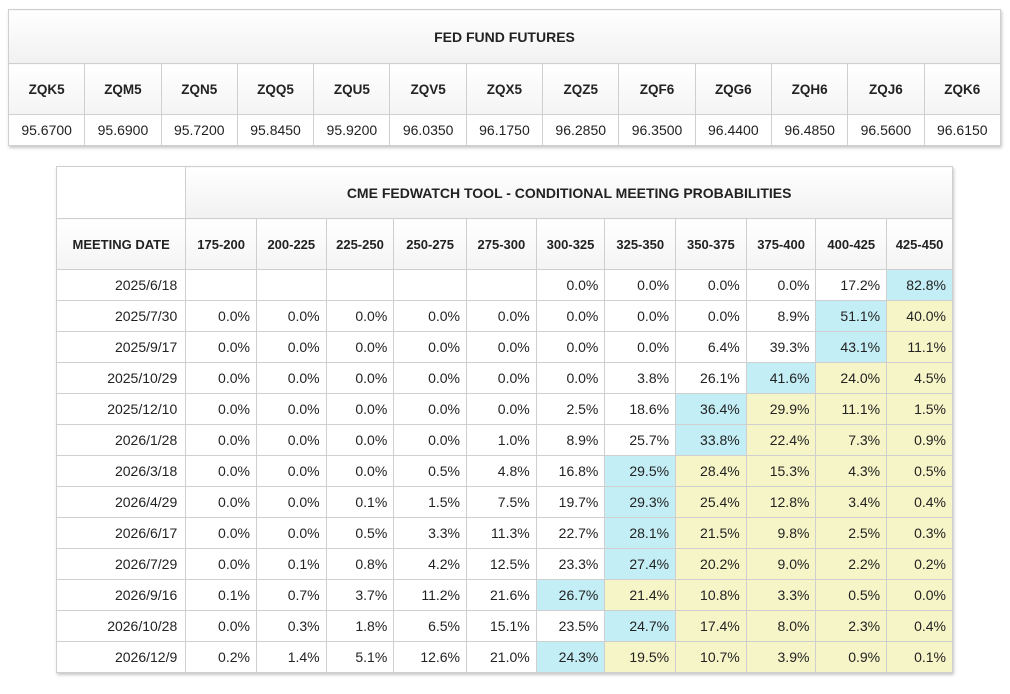 This screenshot has height=694, width=1010. Describe the element at coordinates (781, 471) in the screenshot. I see `probability-cell-highlighted: 15.3%` at that location.